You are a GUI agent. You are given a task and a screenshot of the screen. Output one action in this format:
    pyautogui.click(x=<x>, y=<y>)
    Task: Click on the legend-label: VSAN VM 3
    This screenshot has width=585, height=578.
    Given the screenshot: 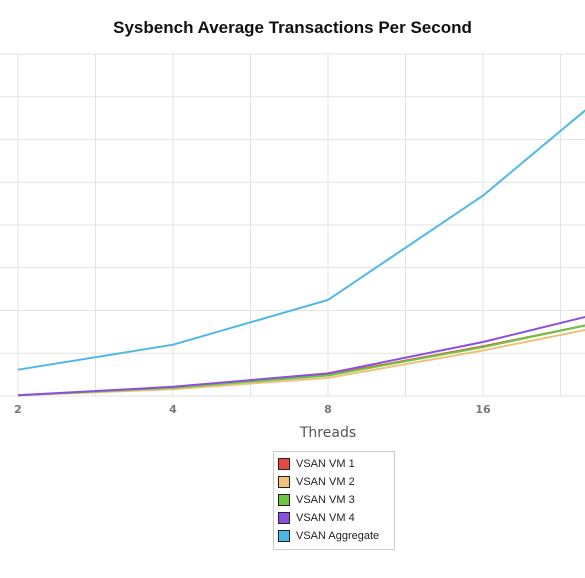 What is the action you would take?
    pyautogui.click(x=325, y=500)
    